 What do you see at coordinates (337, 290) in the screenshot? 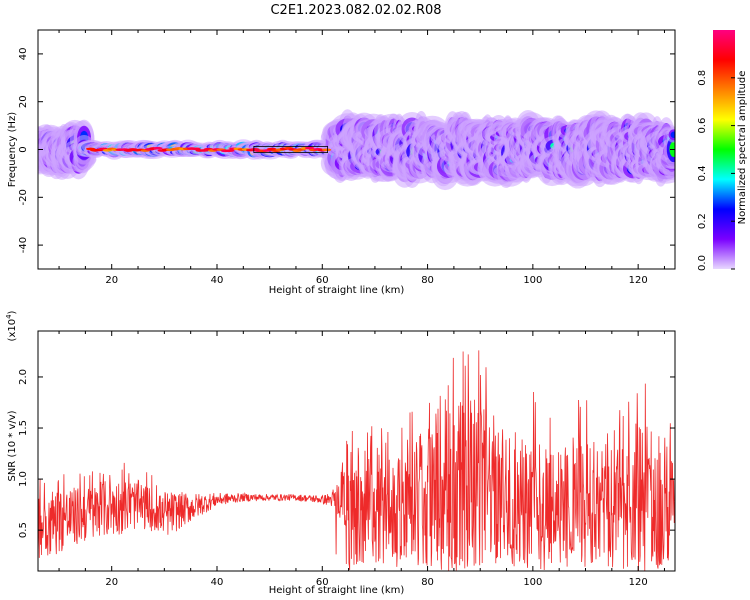
I see `spectrogram-x-axis-label: Height of straight line (km)` at bounding box center [337, 290].